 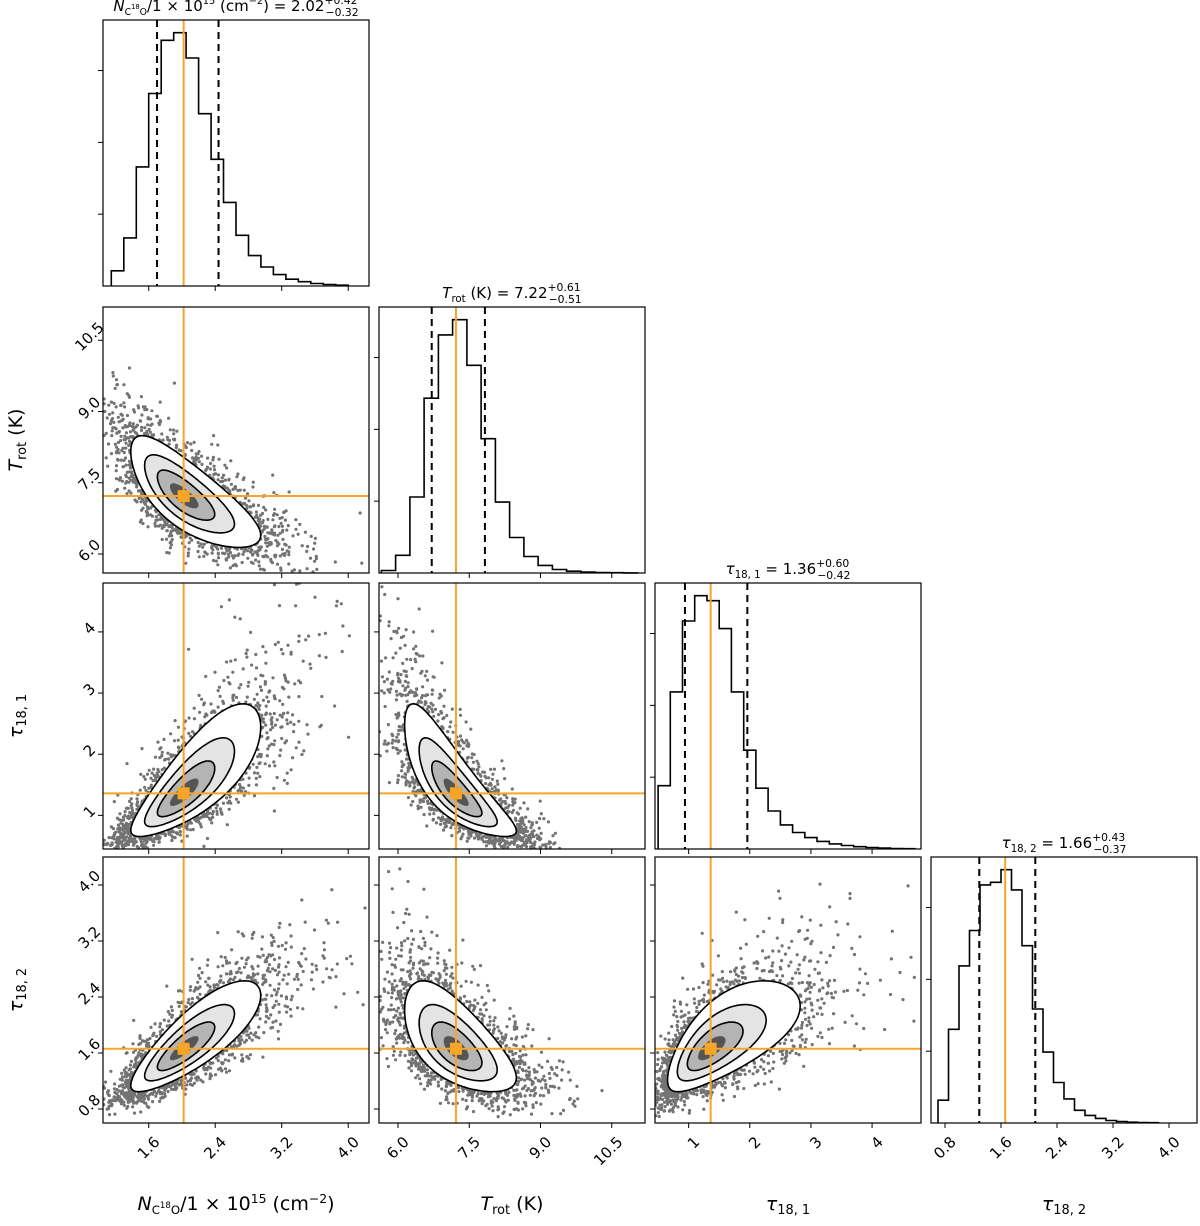 I want to click on x-axis-label-tau1: τ18, 1​, so click(x=788, y=1205).